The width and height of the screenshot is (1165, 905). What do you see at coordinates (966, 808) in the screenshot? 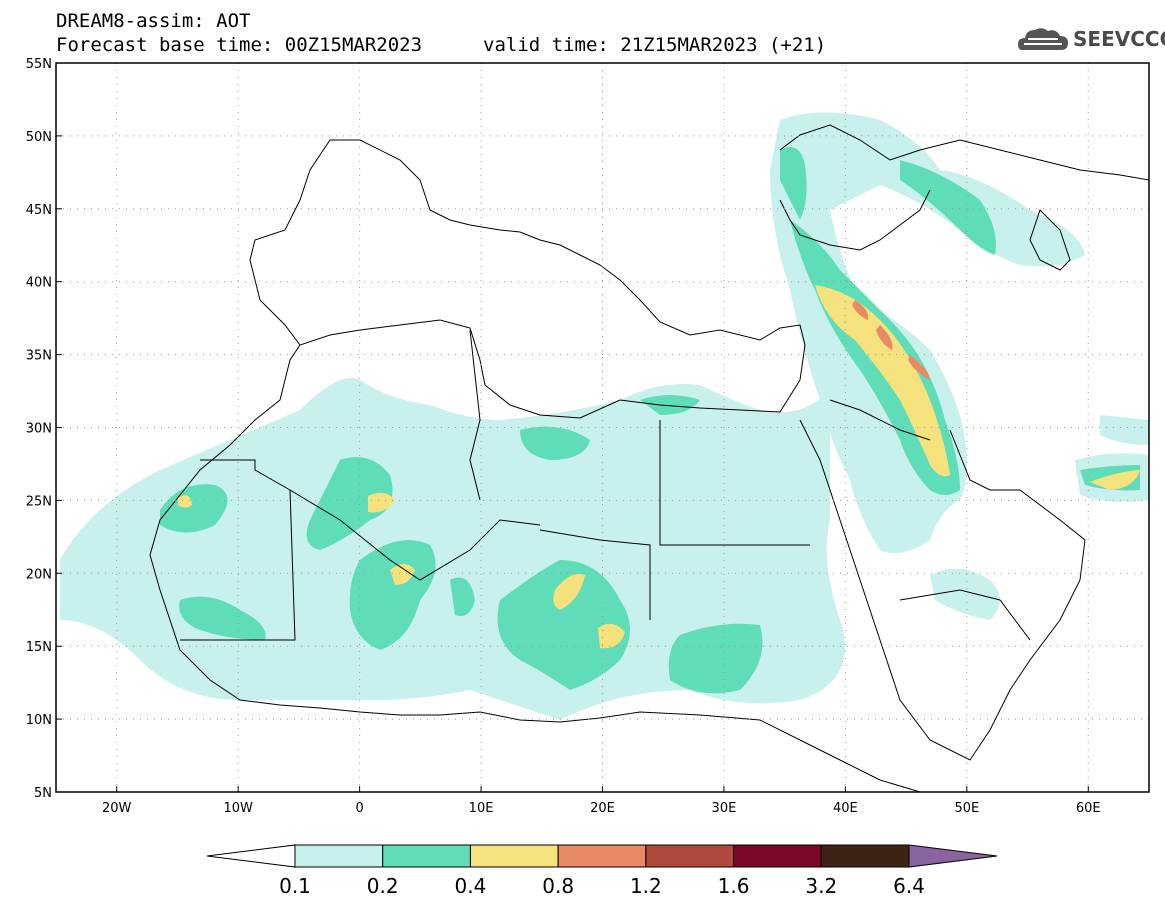
I see `lon-tick-label: 50E` at bounding box center [966, 808].